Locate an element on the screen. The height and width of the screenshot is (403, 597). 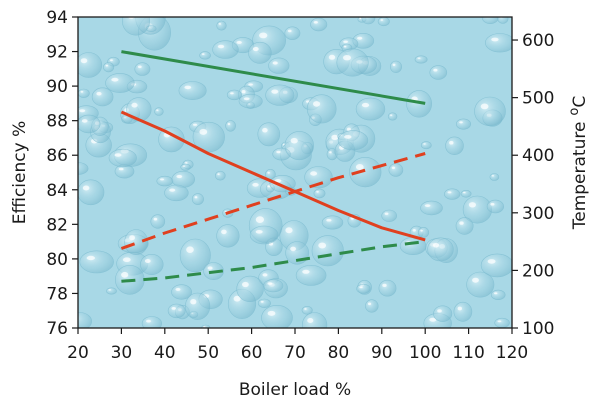
right-y-axis: 100 200 300 400 500 600 is located at coordinates (533, 185).